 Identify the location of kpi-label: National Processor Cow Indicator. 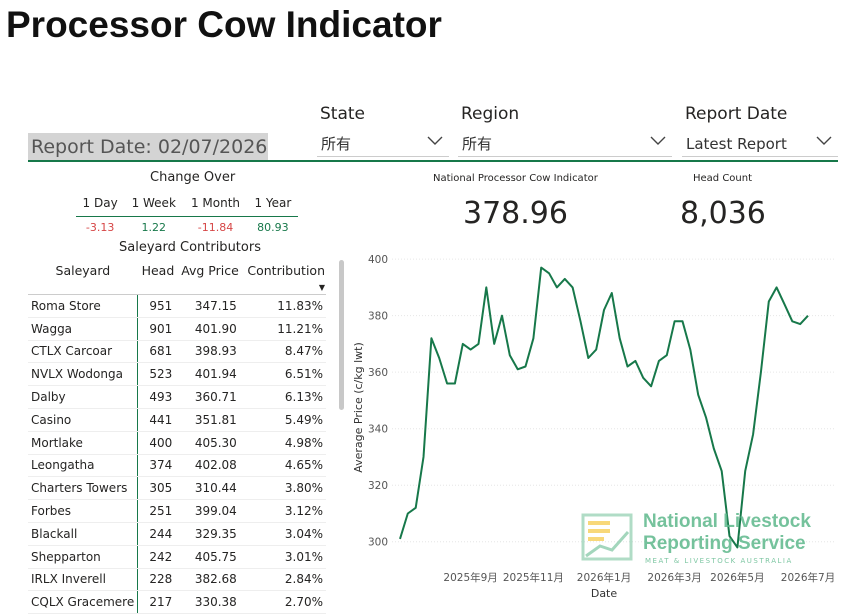
(515, 178).